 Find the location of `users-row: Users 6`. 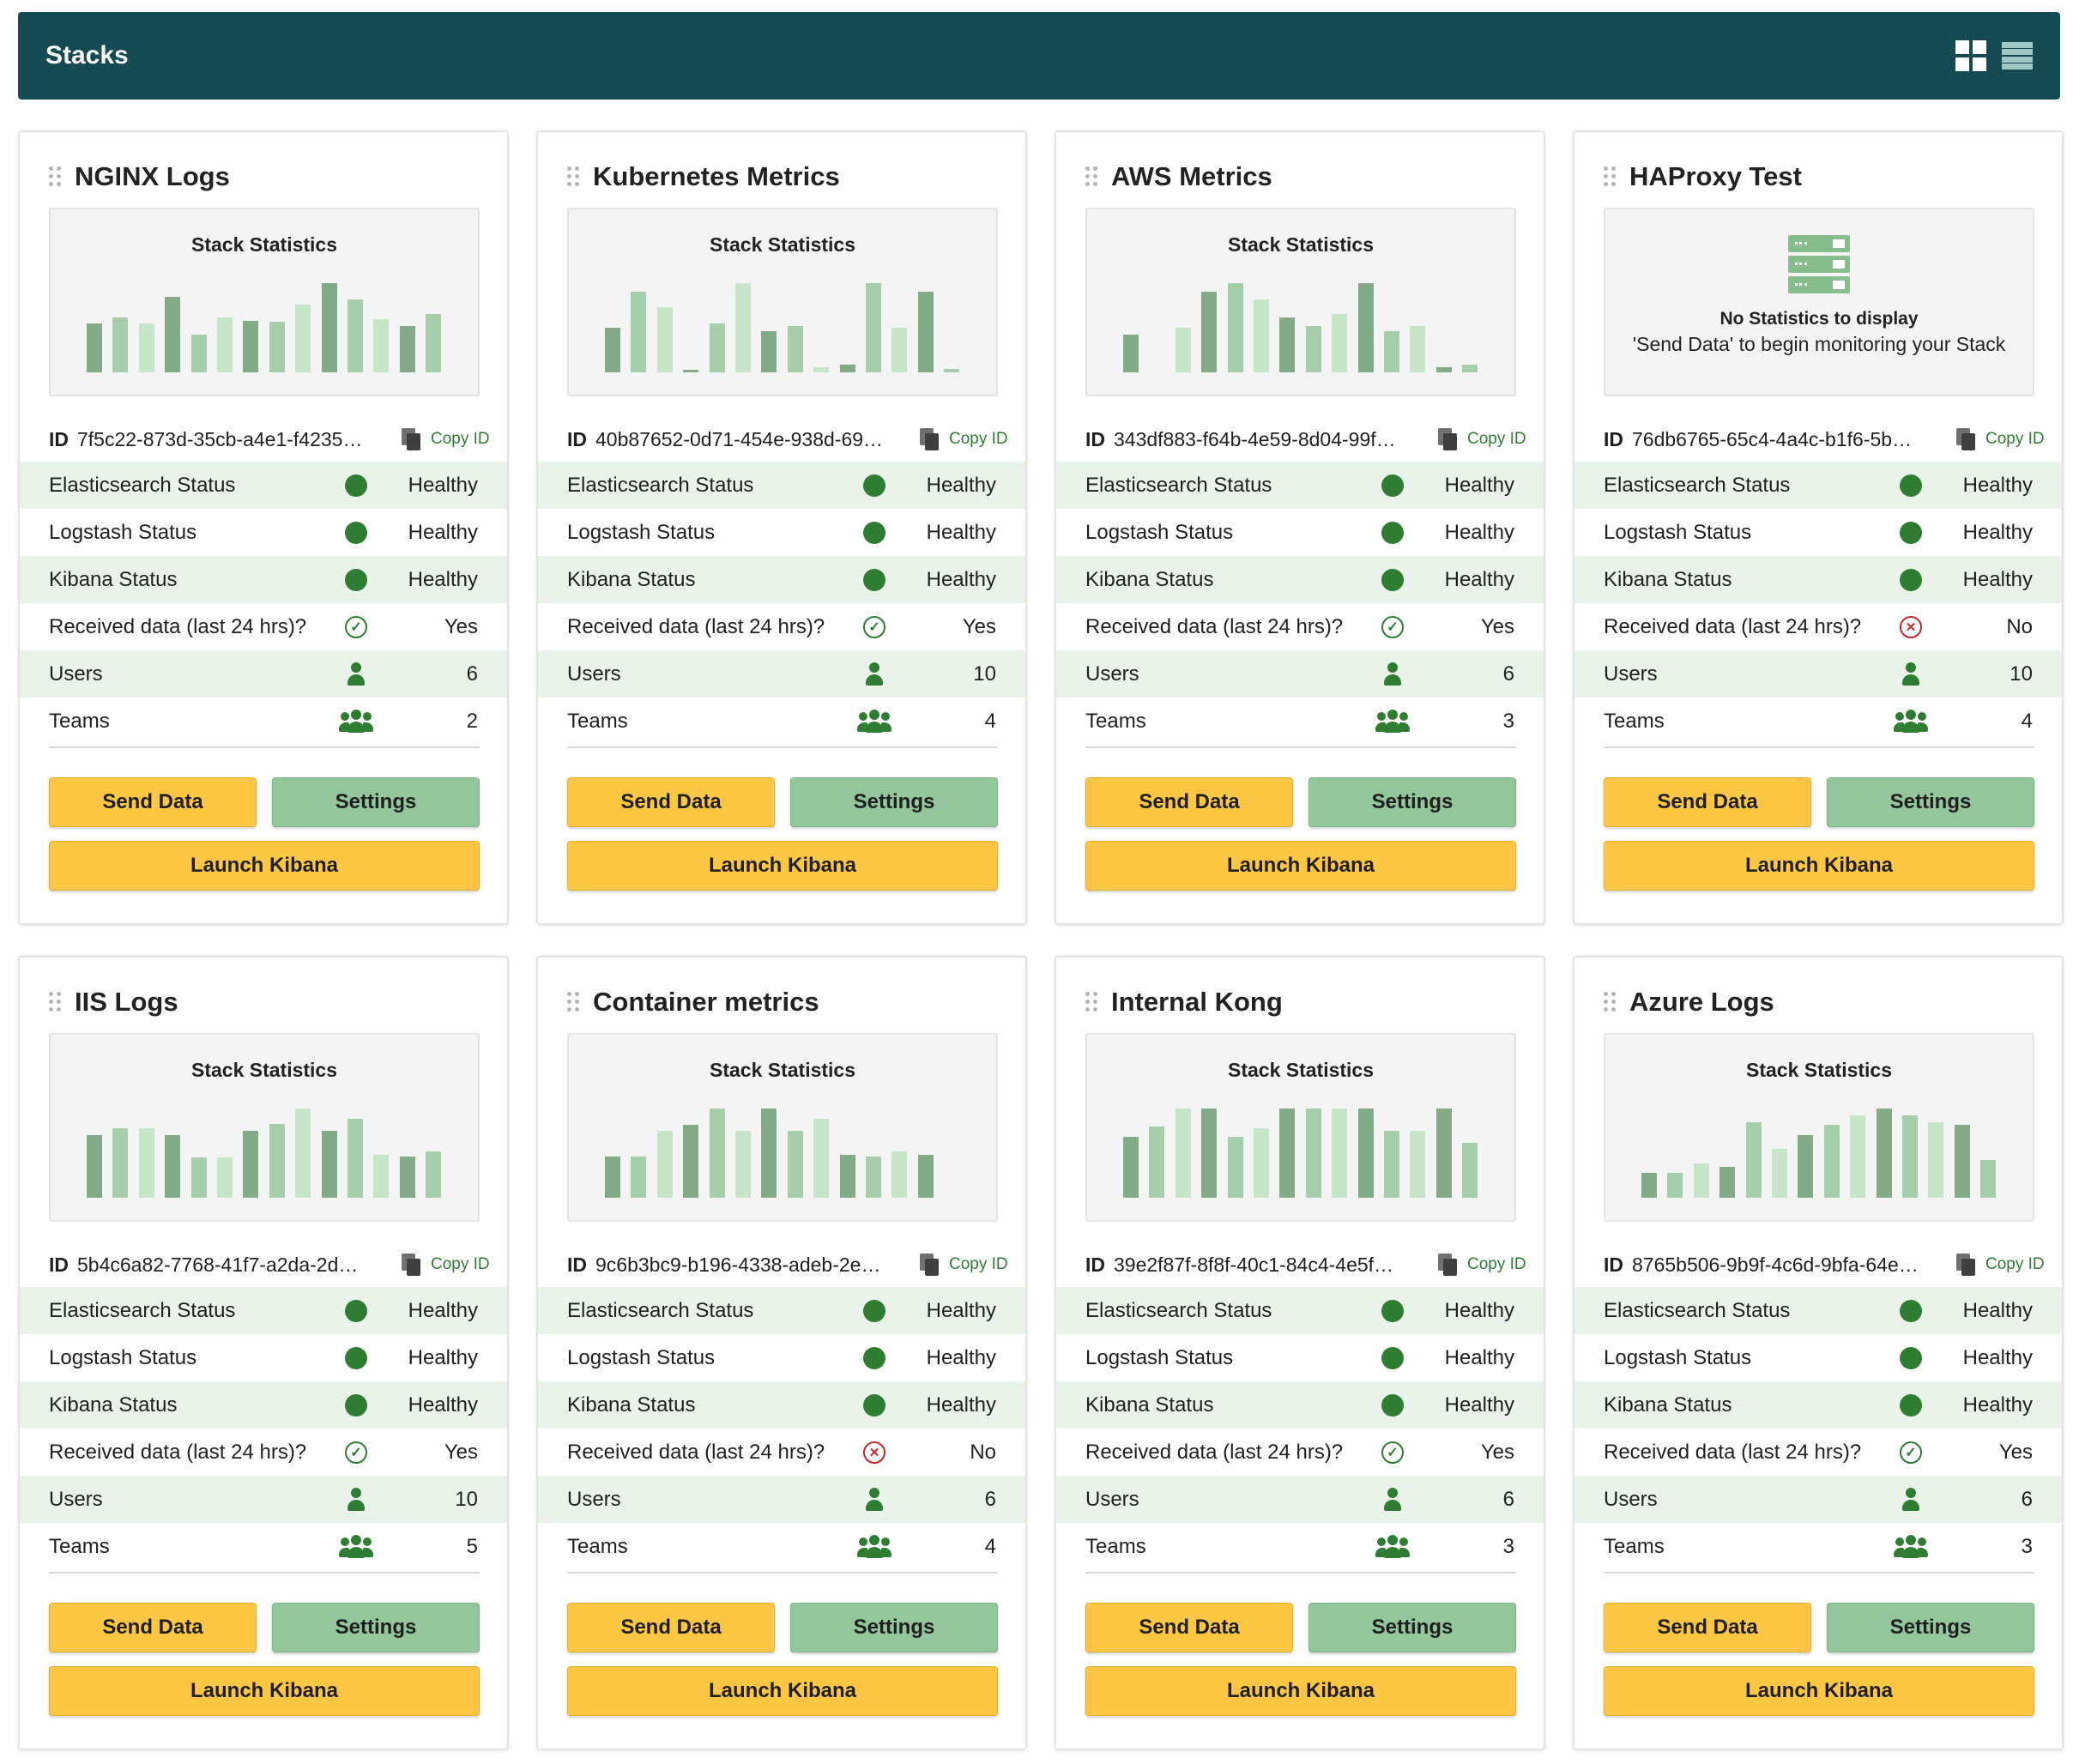

users-row: Users 6 is located at coordinates (781, 1499).